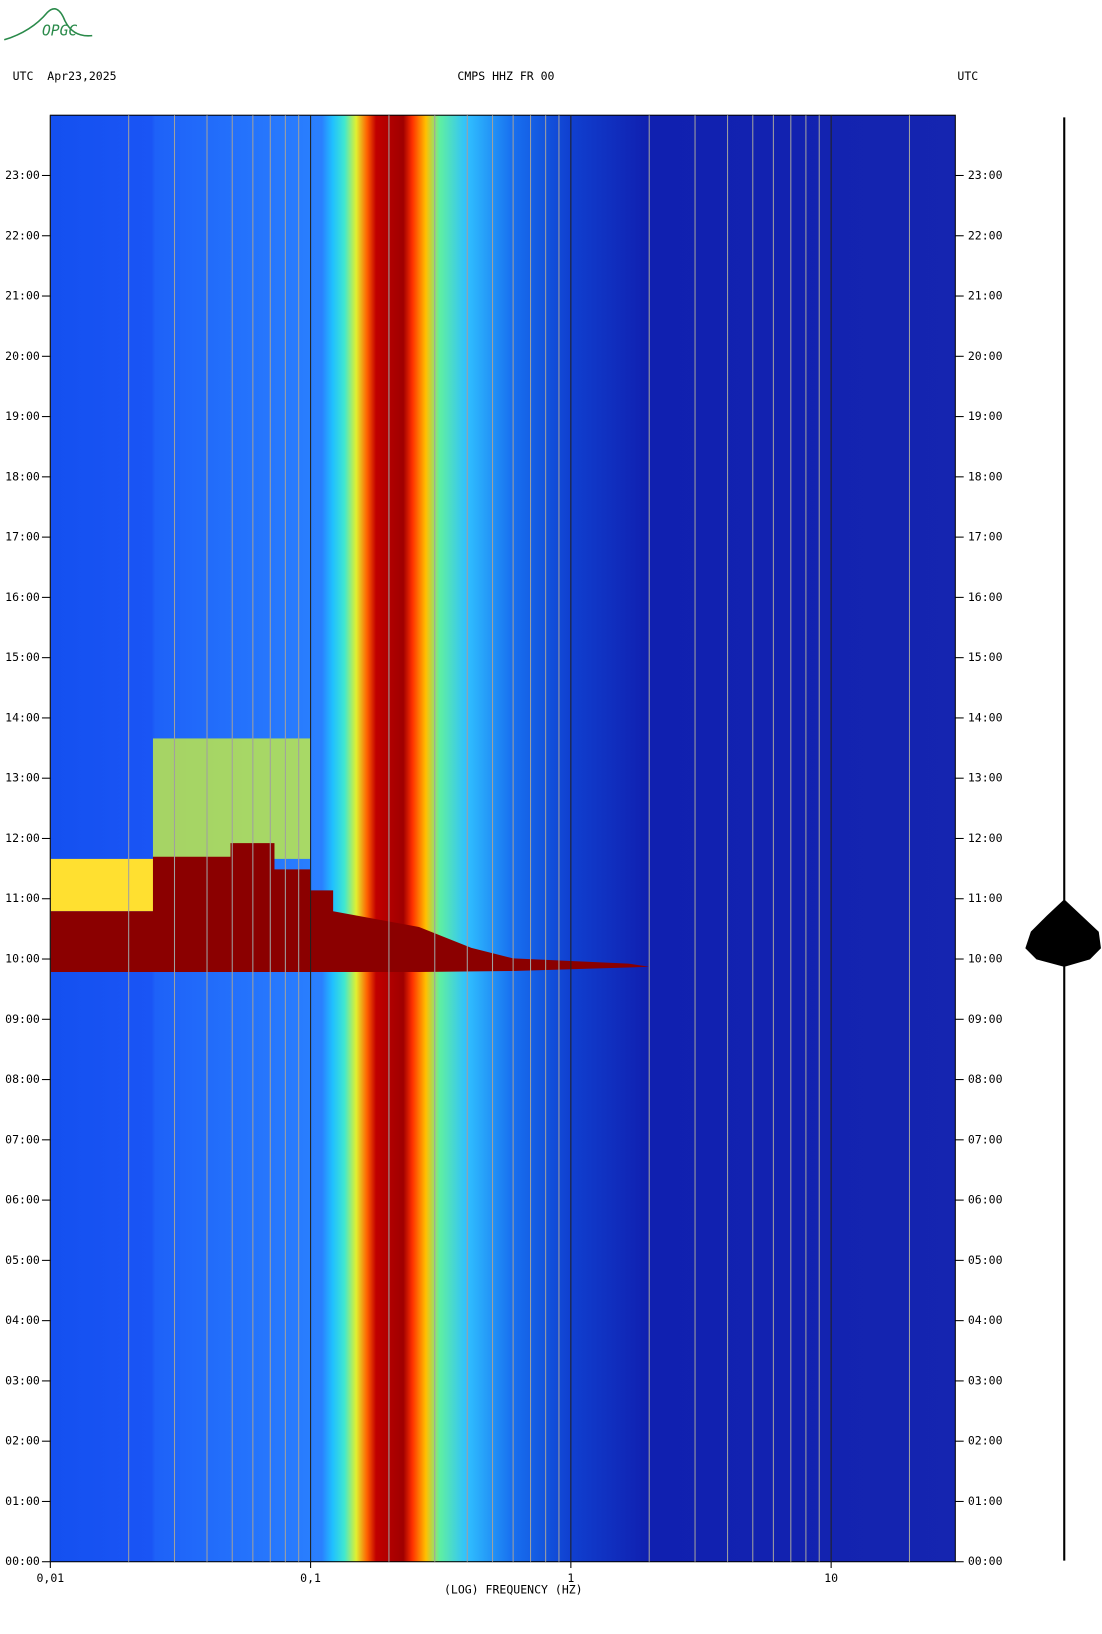  Describe the element at coordinates (570, 1578) in the screenshot. I see `x-tick-label: 1` at that location.